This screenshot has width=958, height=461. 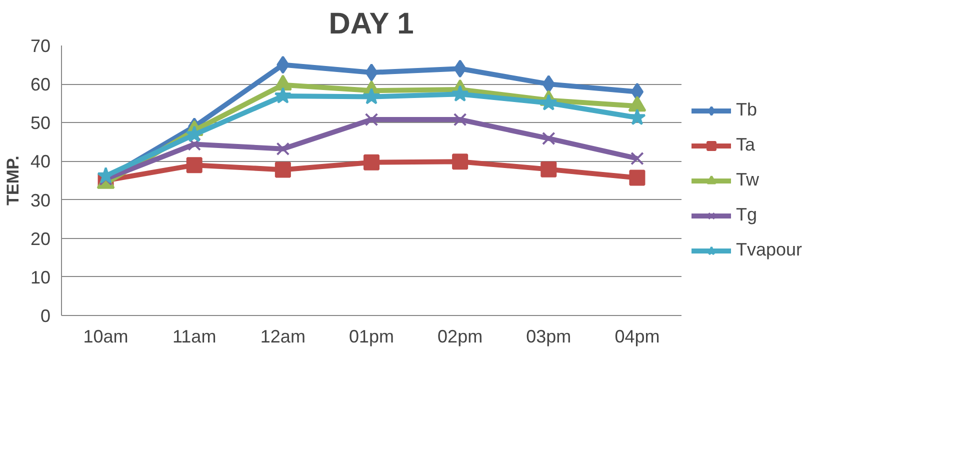 I want to click on y-tick-label: 10, so click(x=40, y=277).